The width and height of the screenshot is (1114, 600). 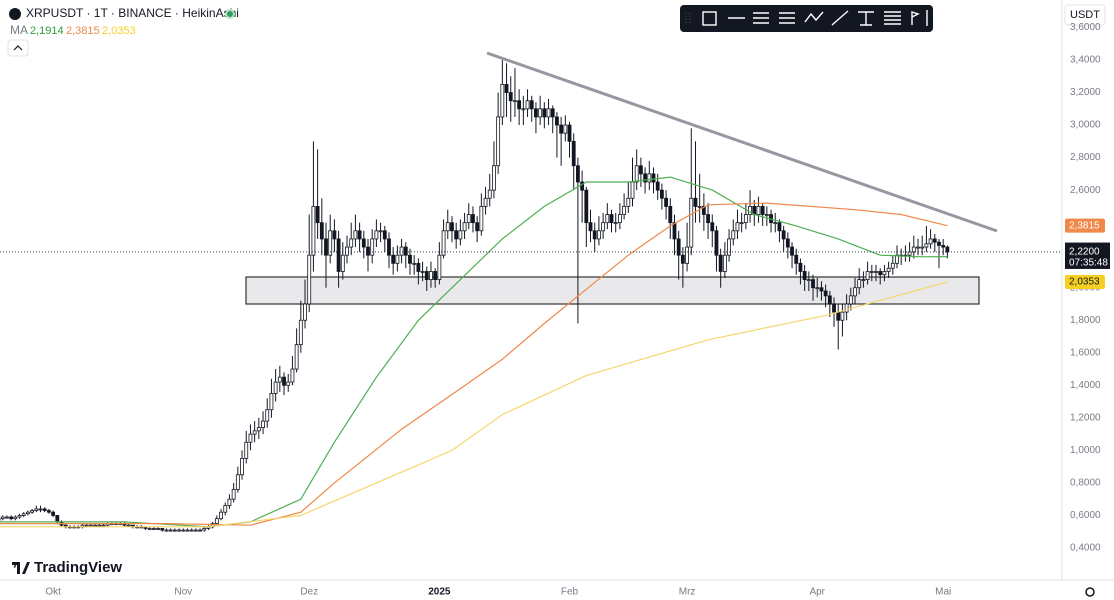 What do you see at coordinates (892, 18) in the screenshot?
I see `tool-lines` at bounding box center [892, 18].